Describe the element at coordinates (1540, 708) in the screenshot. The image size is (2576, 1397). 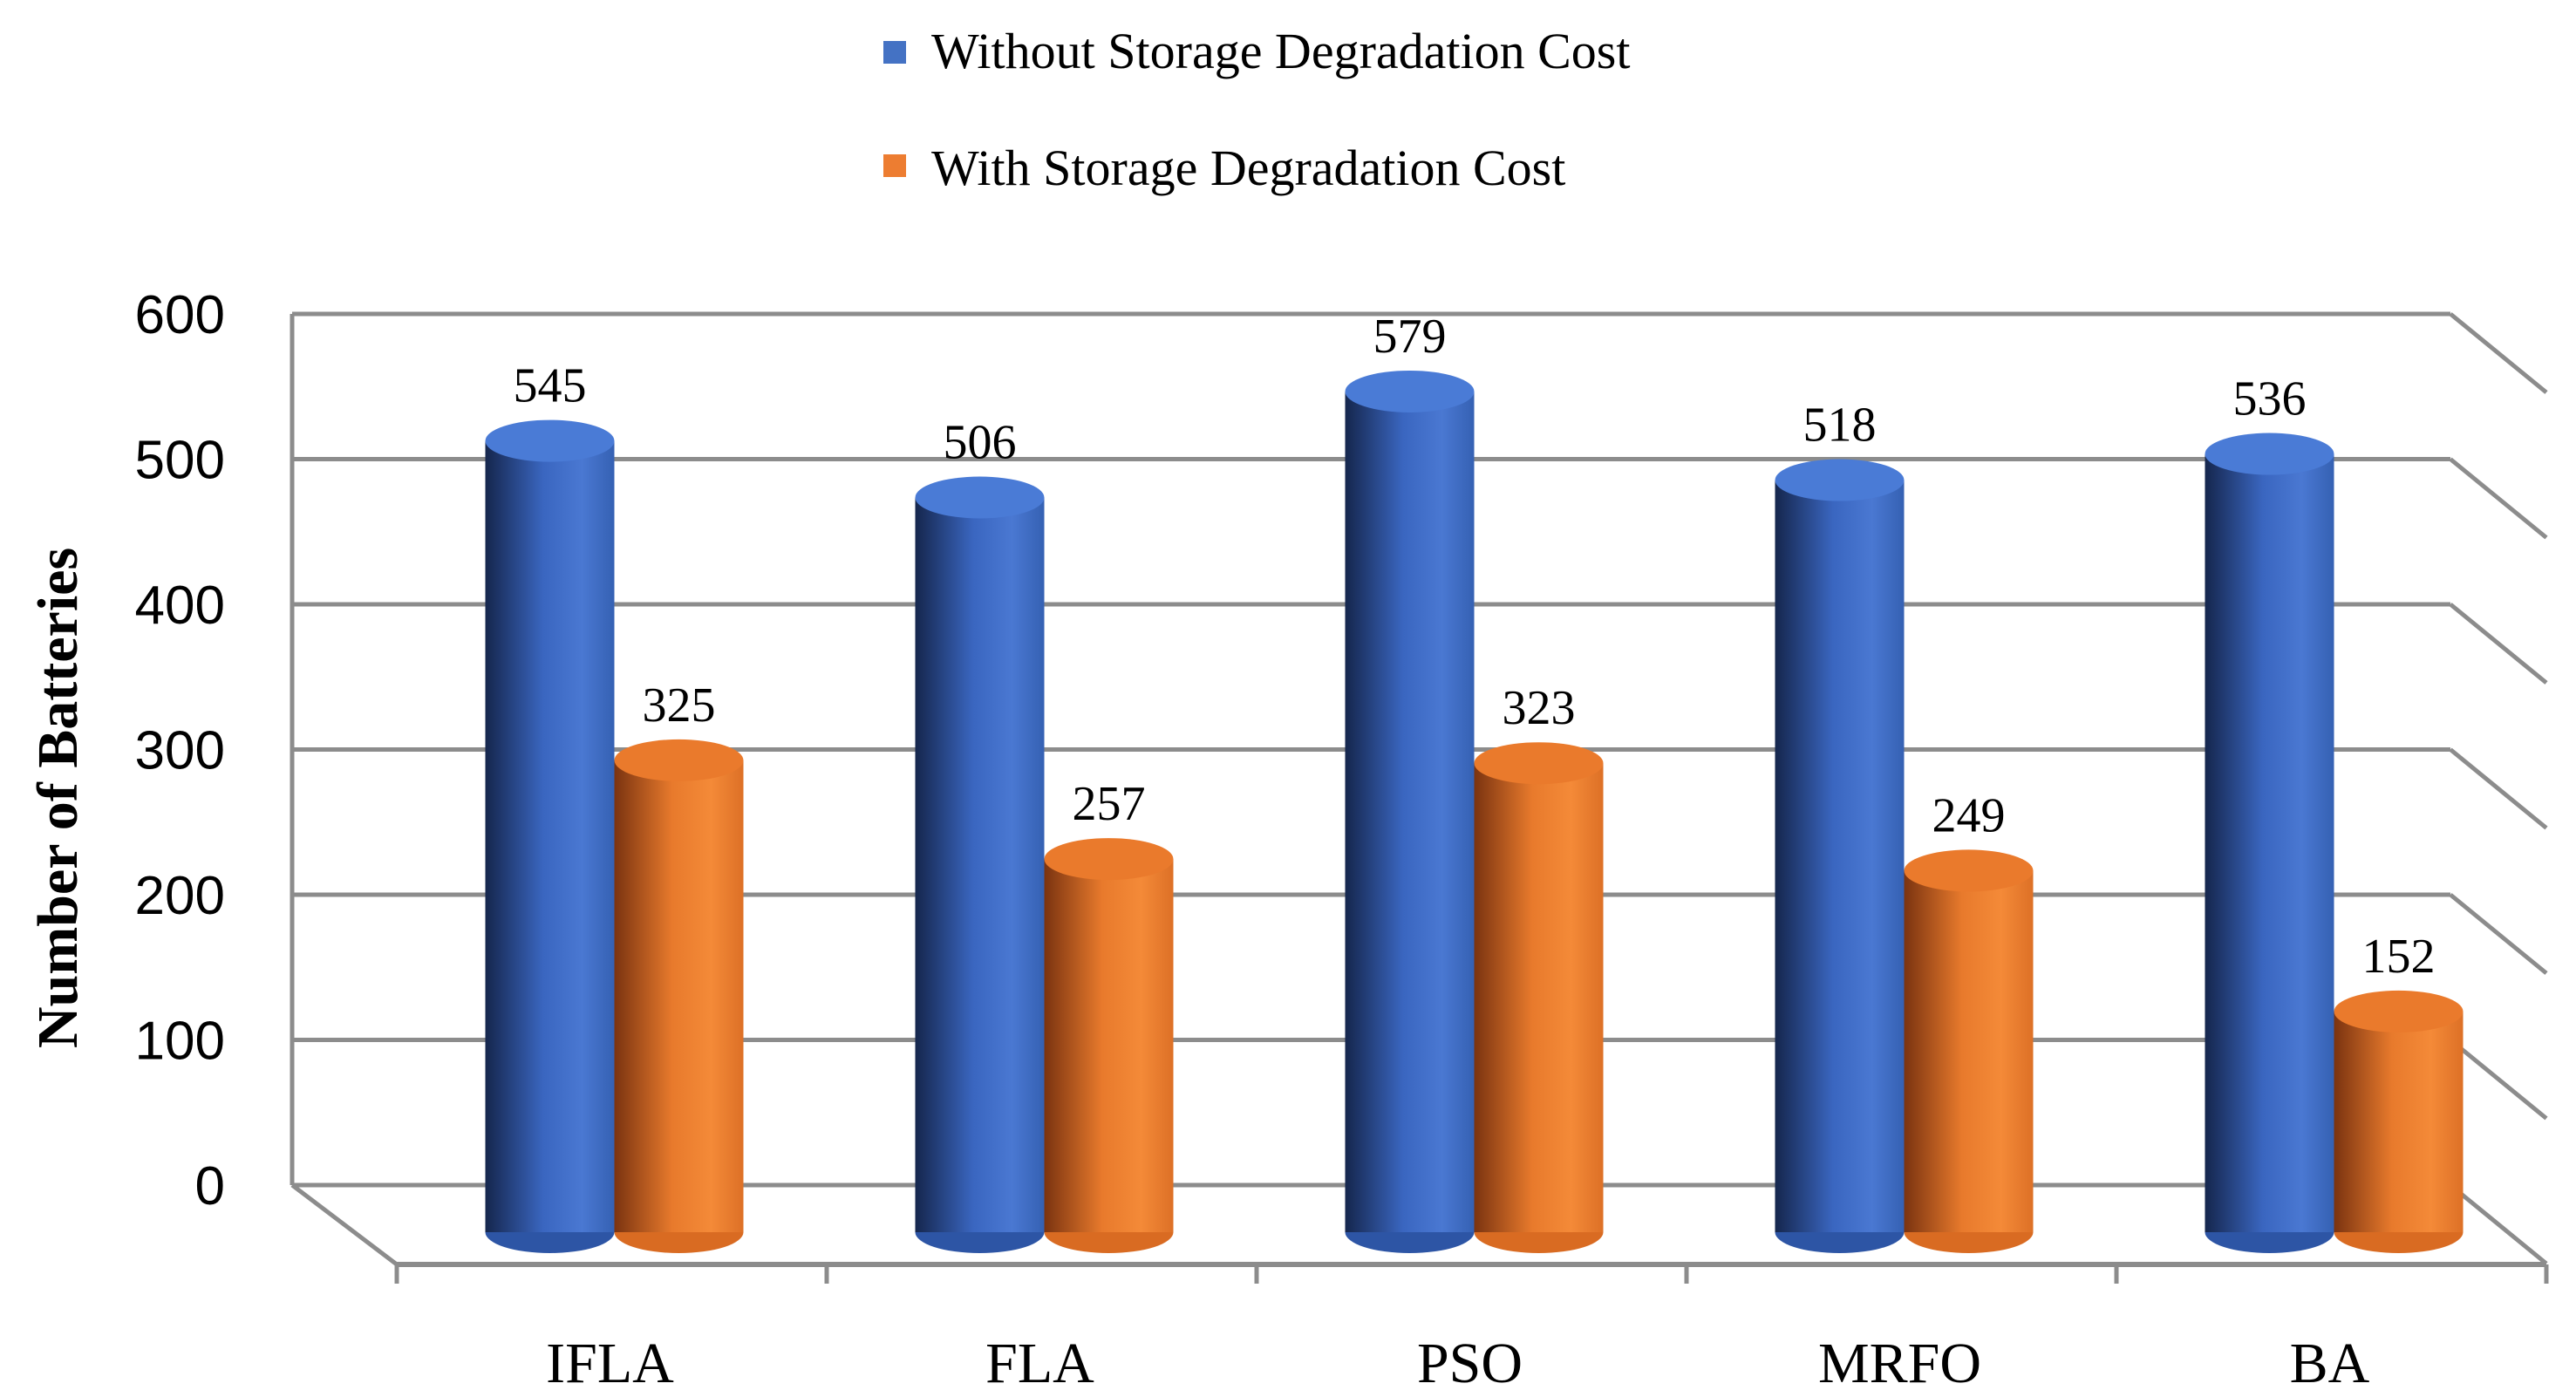
I see `data-label-pso-orange: 323` at that location.